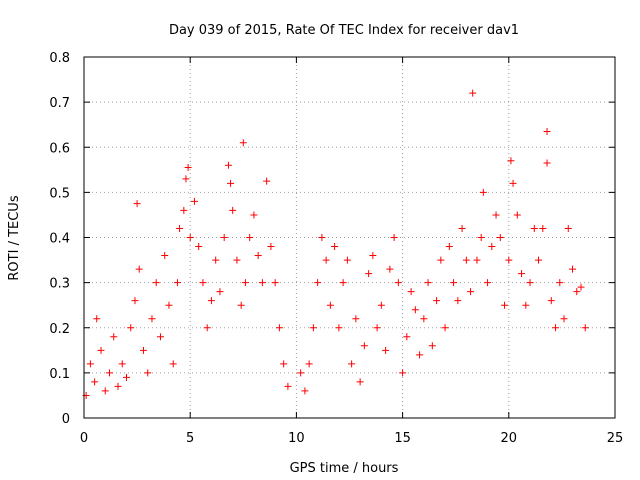 The height and width of the screenshot is (480, 640). Describe the element at coordinates (615, 438) in the screenshot. I see `x-tick-label: 25` at that location.